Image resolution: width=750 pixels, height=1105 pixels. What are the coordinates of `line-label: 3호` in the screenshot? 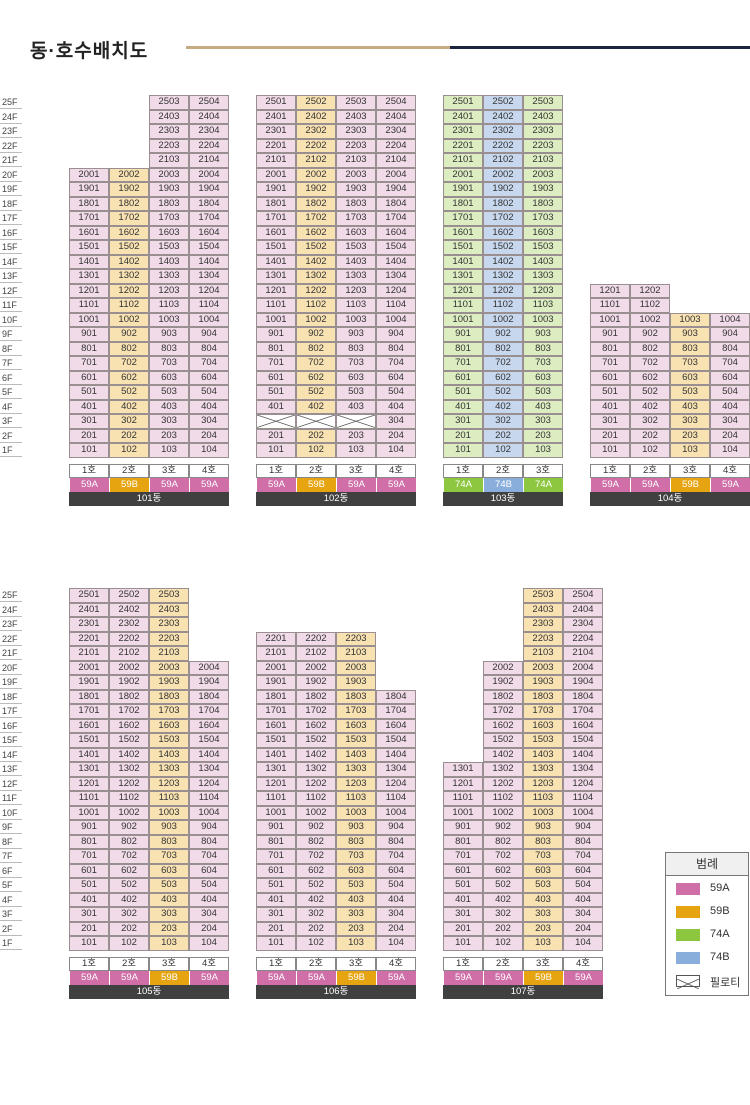 It's located at (690, 470).